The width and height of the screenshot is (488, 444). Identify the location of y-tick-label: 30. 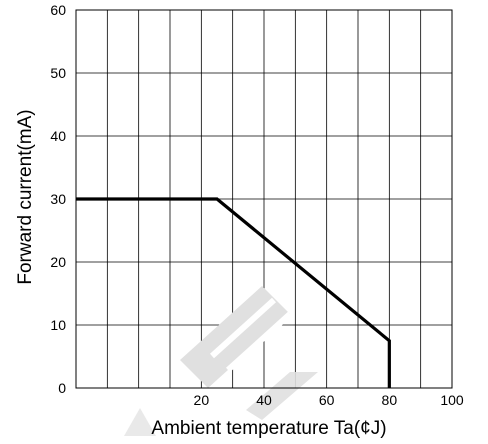
(58, 199).